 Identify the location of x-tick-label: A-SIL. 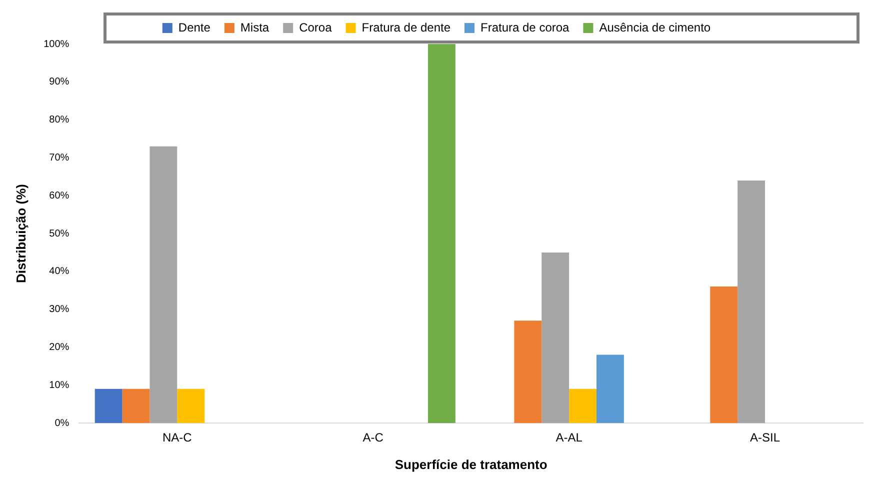
(765, 437).